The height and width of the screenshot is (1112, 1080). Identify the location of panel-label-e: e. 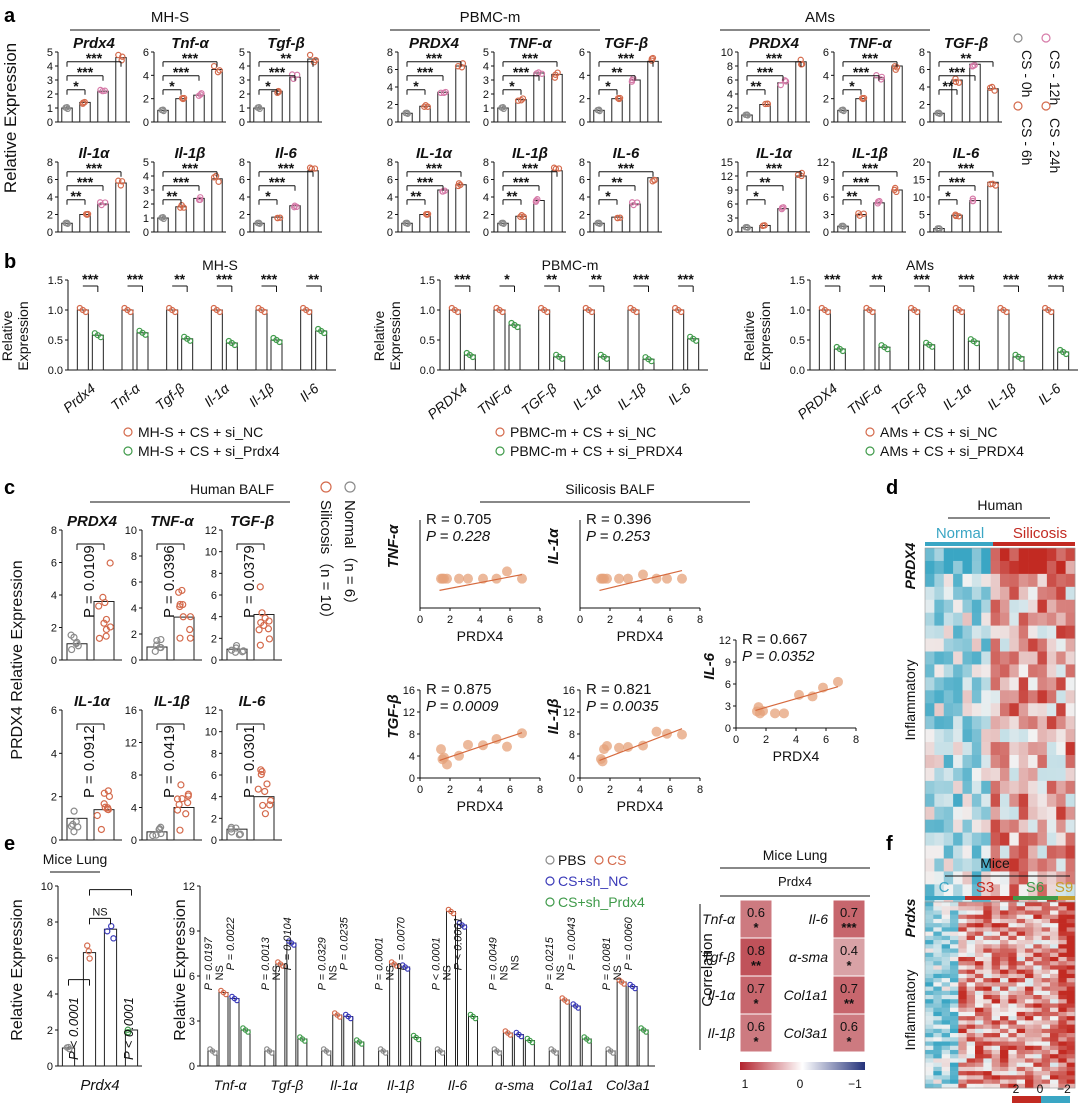
(9, 844).